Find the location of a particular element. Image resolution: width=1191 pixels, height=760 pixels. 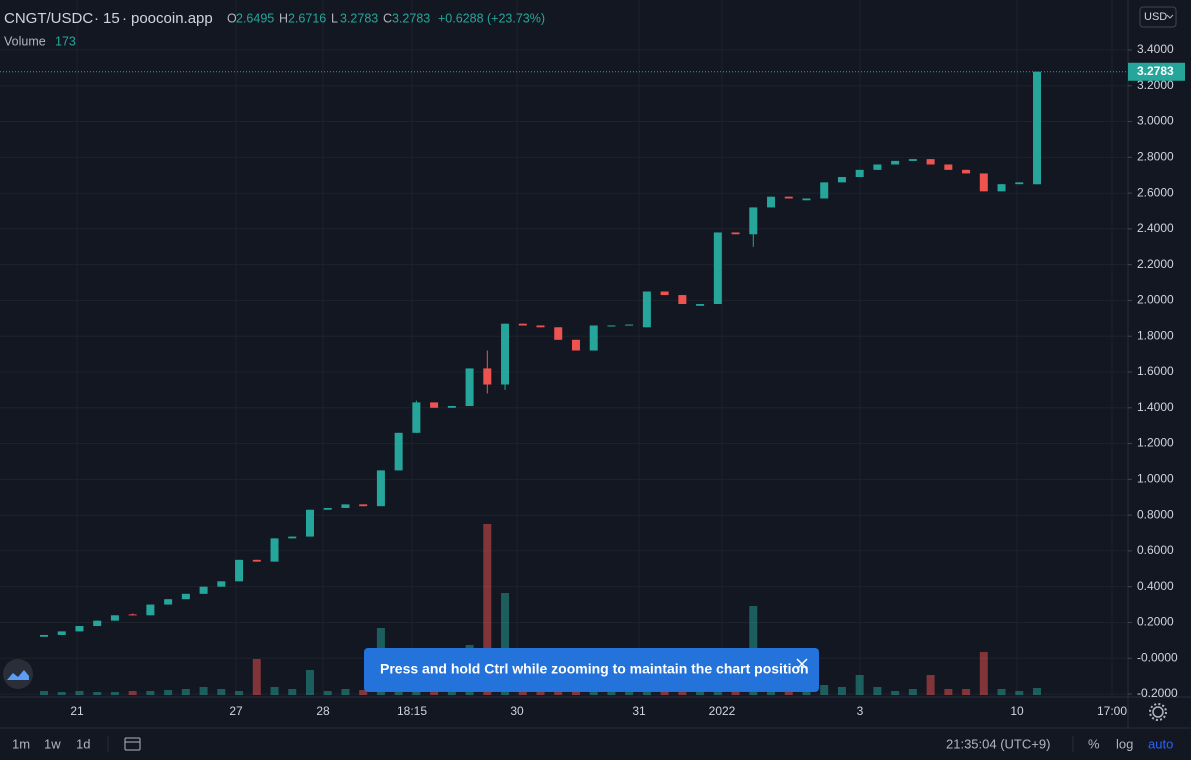

date-range-icon is located at coordinates (132, 744).